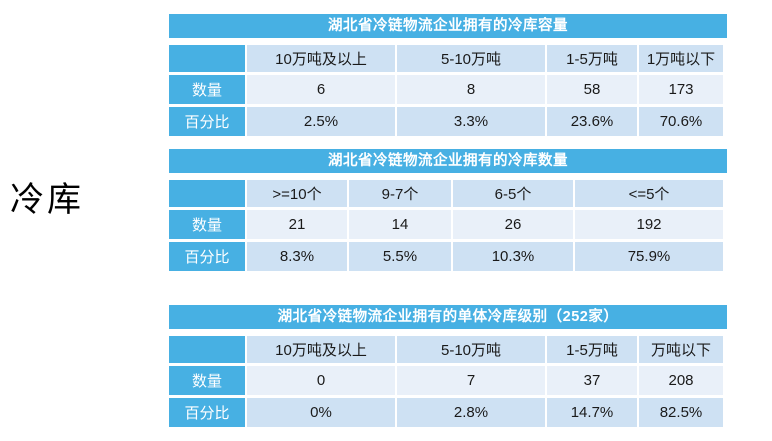 The height and width of the screenshot is (441, 772). I want to click on cell-value: 8, so click(471, 89).